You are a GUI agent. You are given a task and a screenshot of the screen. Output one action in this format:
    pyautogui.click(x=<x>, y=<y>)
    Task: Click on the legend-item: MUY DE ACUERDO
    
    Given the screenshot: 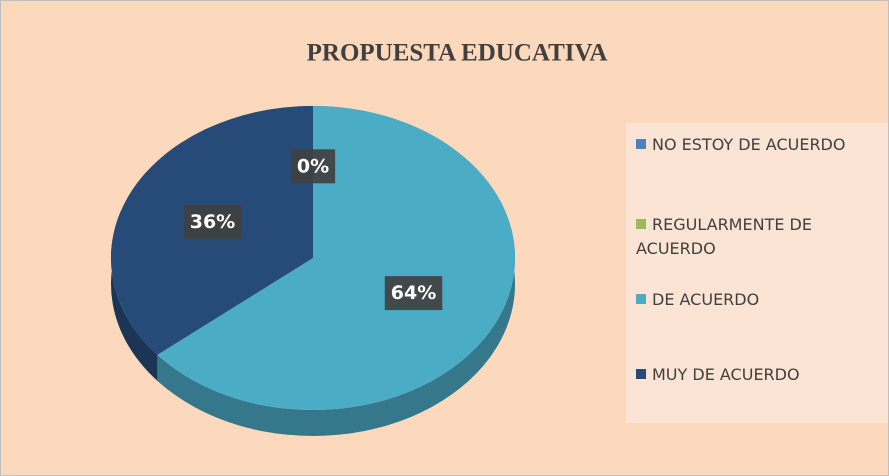 What is the action you would take?
    pyautogui.click(x=751, y=375)
    